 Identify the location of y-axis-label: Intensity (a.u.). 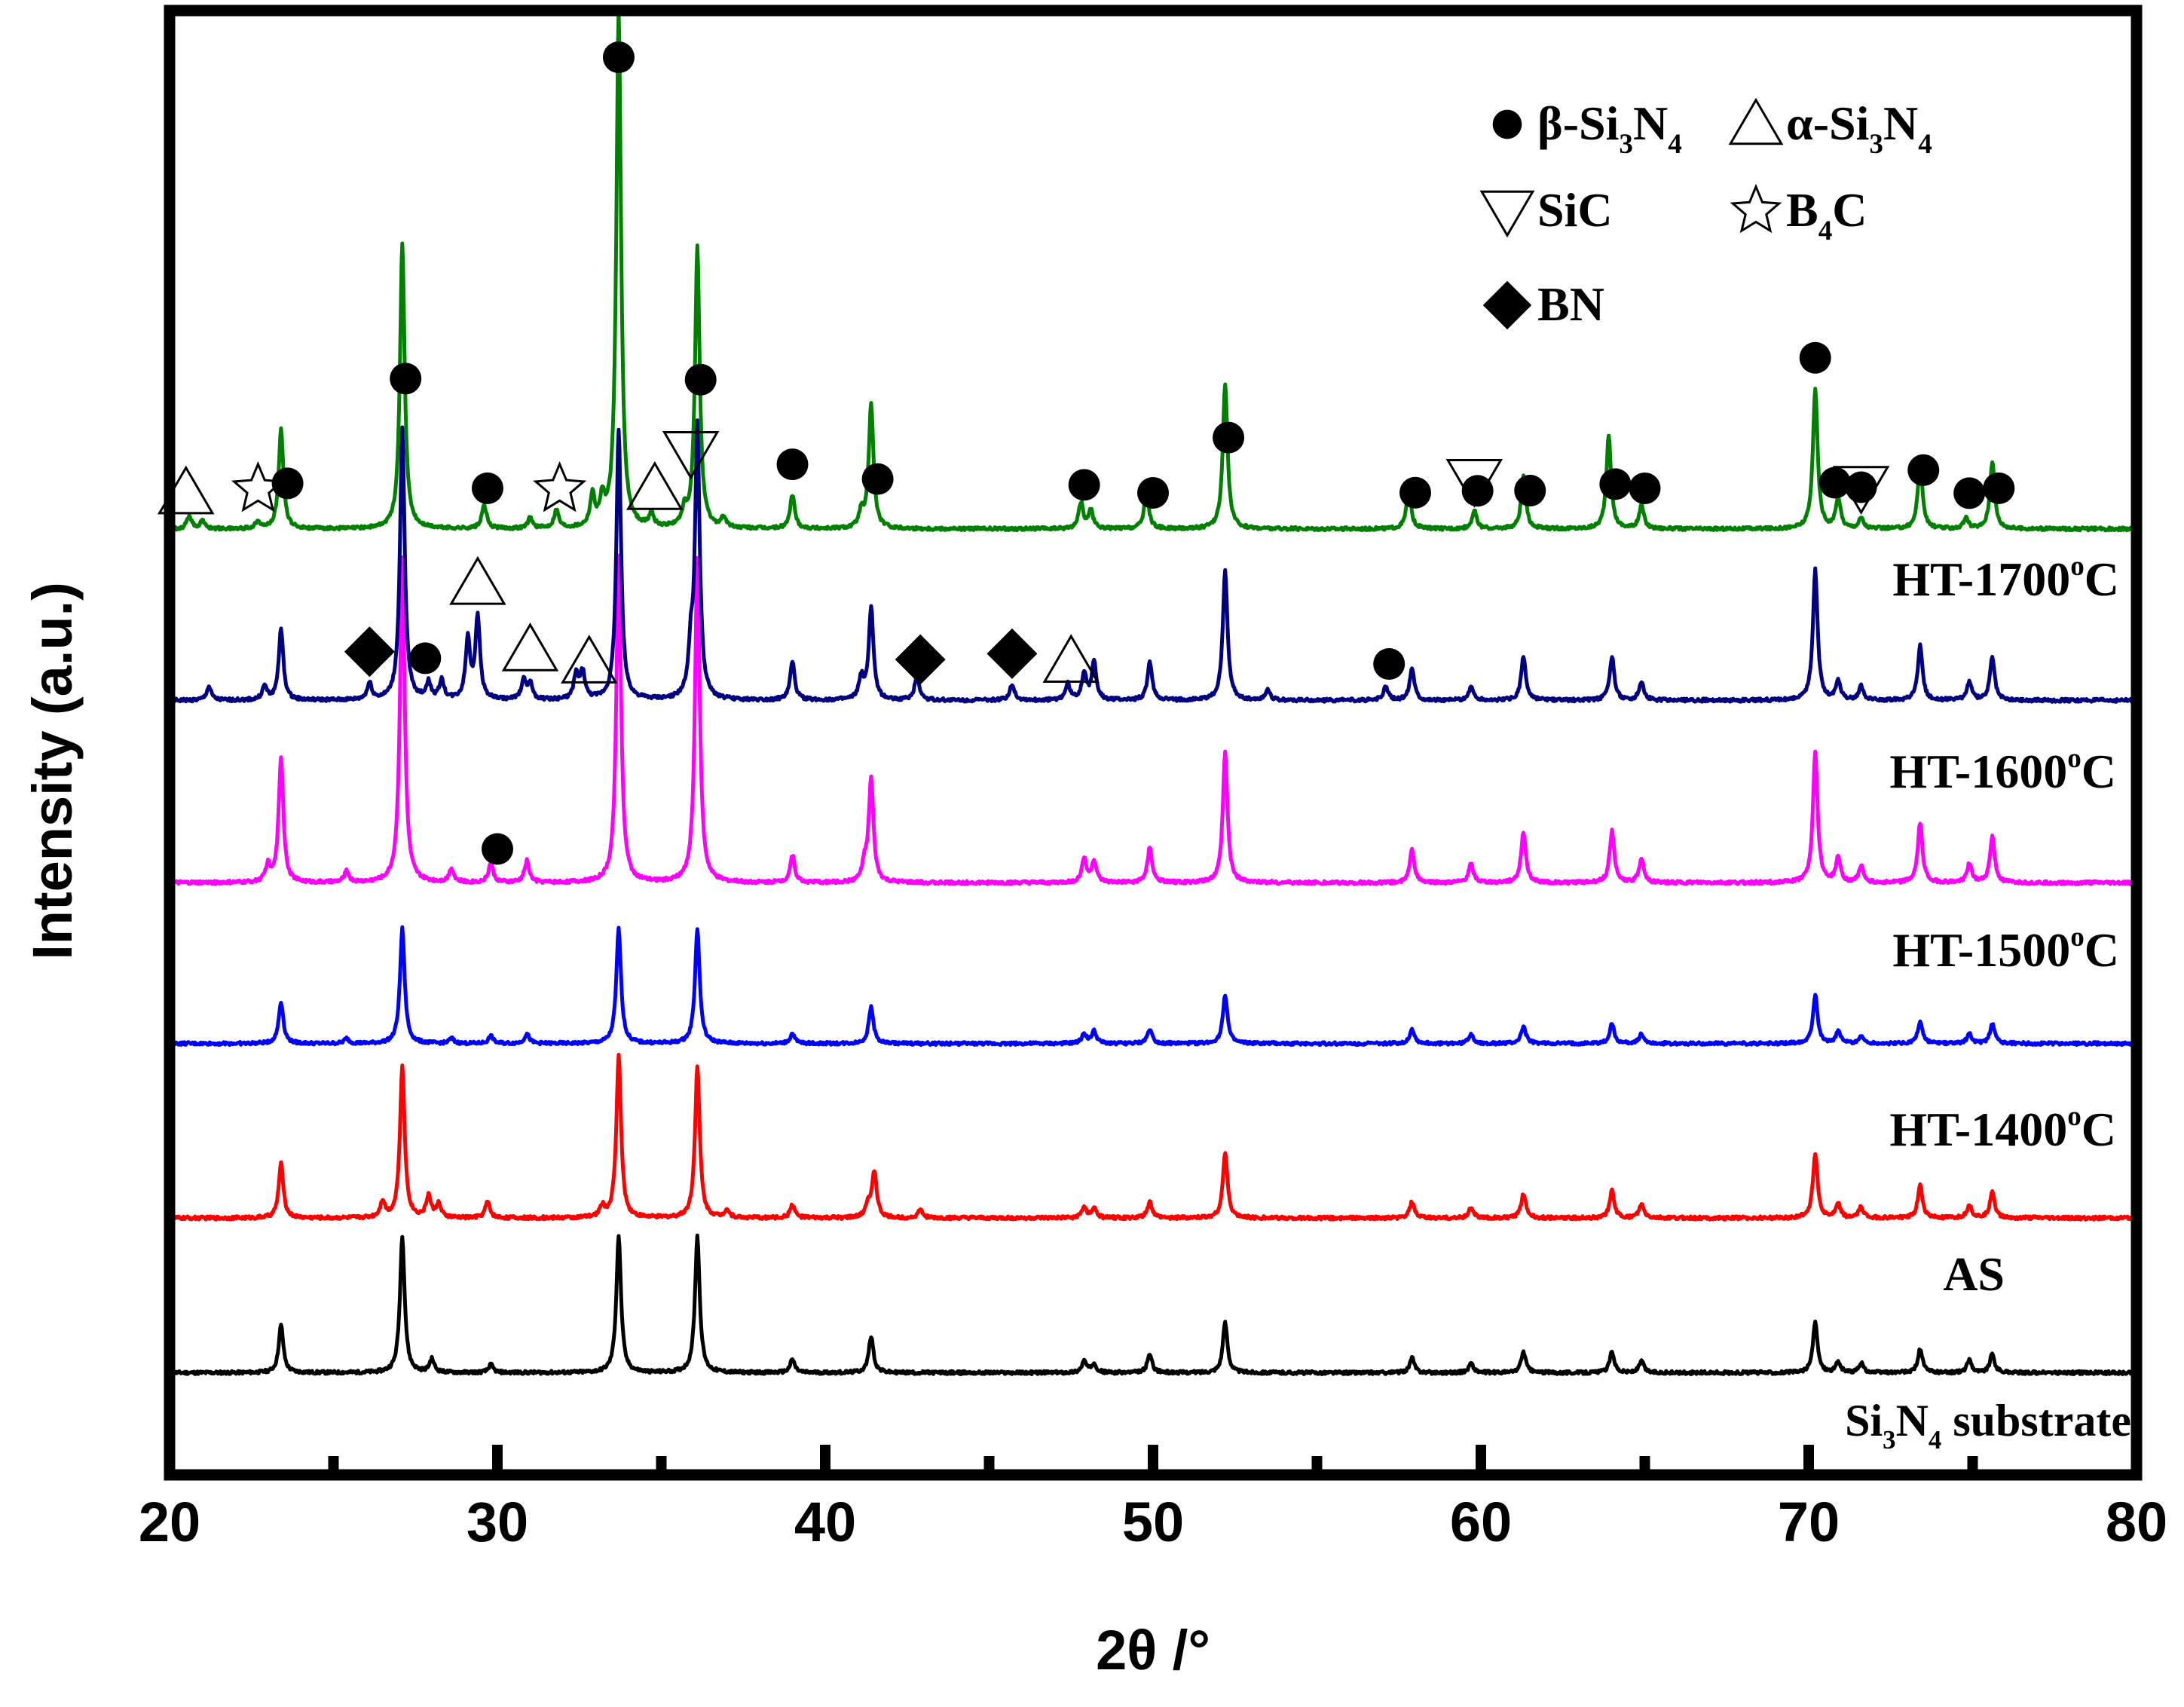
(52, 771).